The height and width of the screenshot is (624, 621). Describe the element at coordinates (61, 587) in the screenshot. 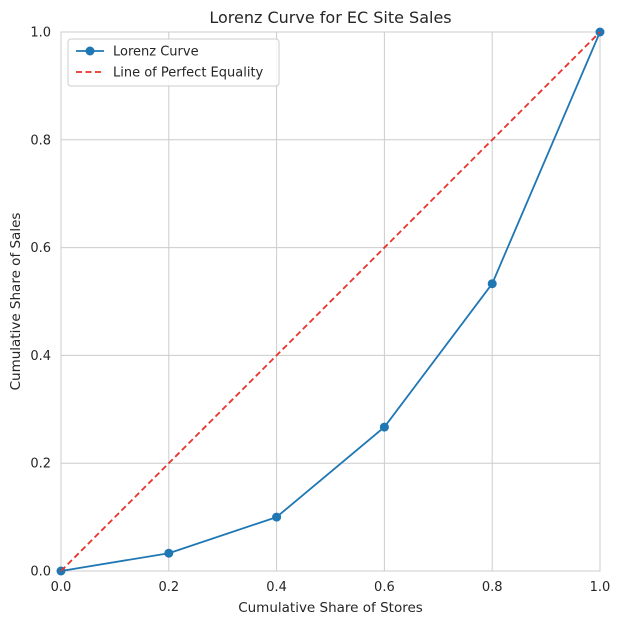

I see `x-tick-label: 0.0` at that location.